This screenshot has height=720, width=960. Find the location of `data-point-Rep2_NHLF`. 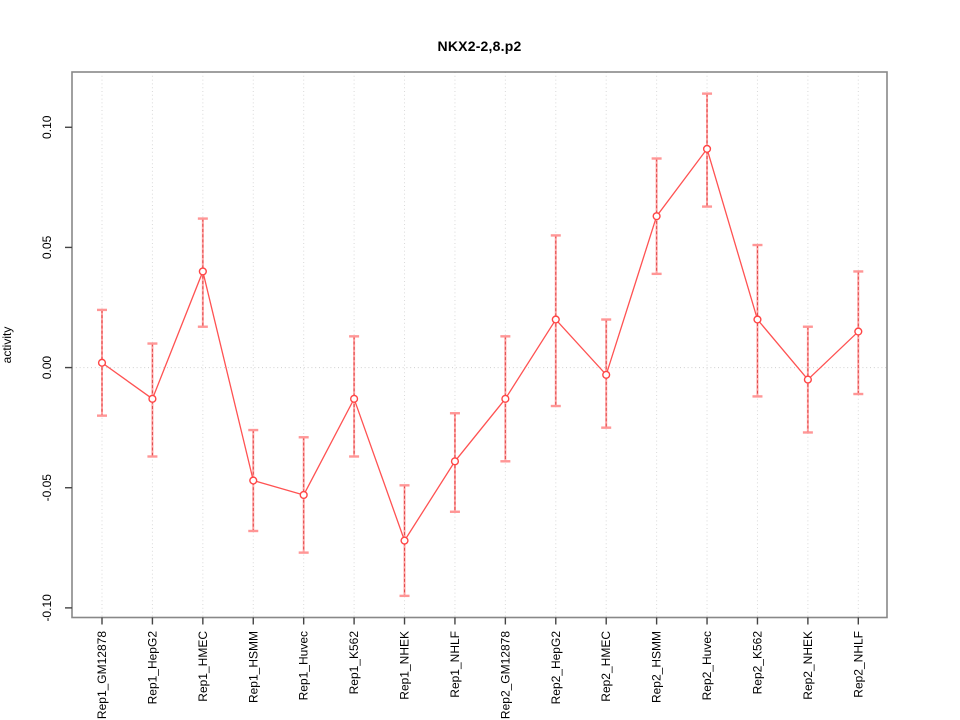

data-point-Rep2_NHLF is located at coordinates (858, 331).